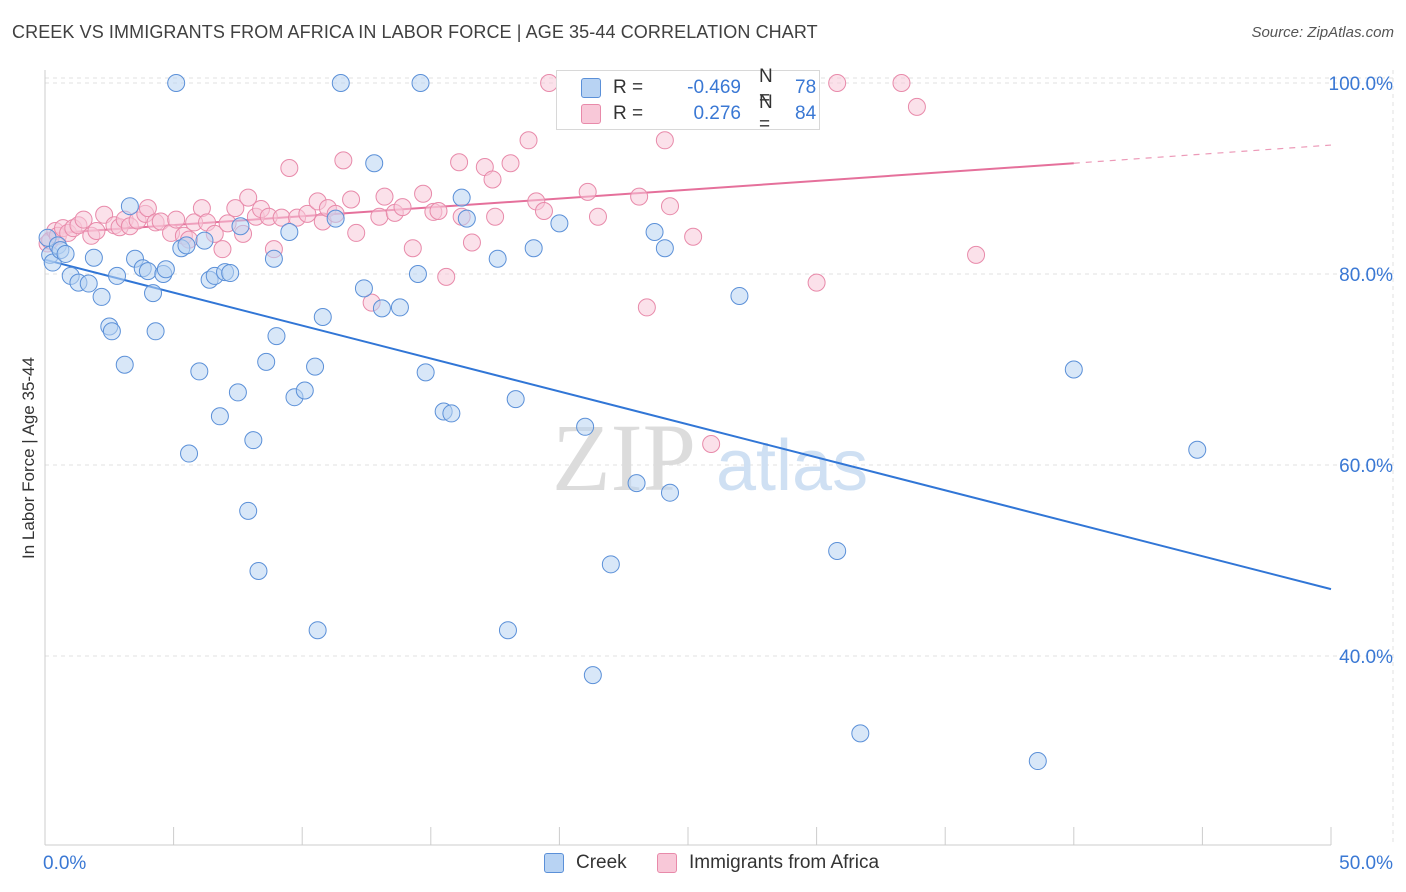  Describe the element at coordinates (559, 198) in the screenshot. I see `trendline-africa` at that location.